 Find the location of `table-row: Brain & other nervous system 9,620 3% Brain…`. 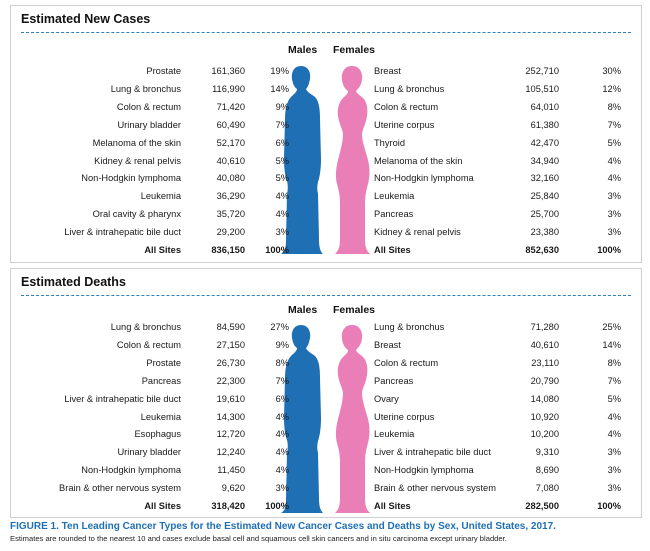

table-row: Brain & other nervous system 9,620 3% Brain… is located at coordinates (326, 488).